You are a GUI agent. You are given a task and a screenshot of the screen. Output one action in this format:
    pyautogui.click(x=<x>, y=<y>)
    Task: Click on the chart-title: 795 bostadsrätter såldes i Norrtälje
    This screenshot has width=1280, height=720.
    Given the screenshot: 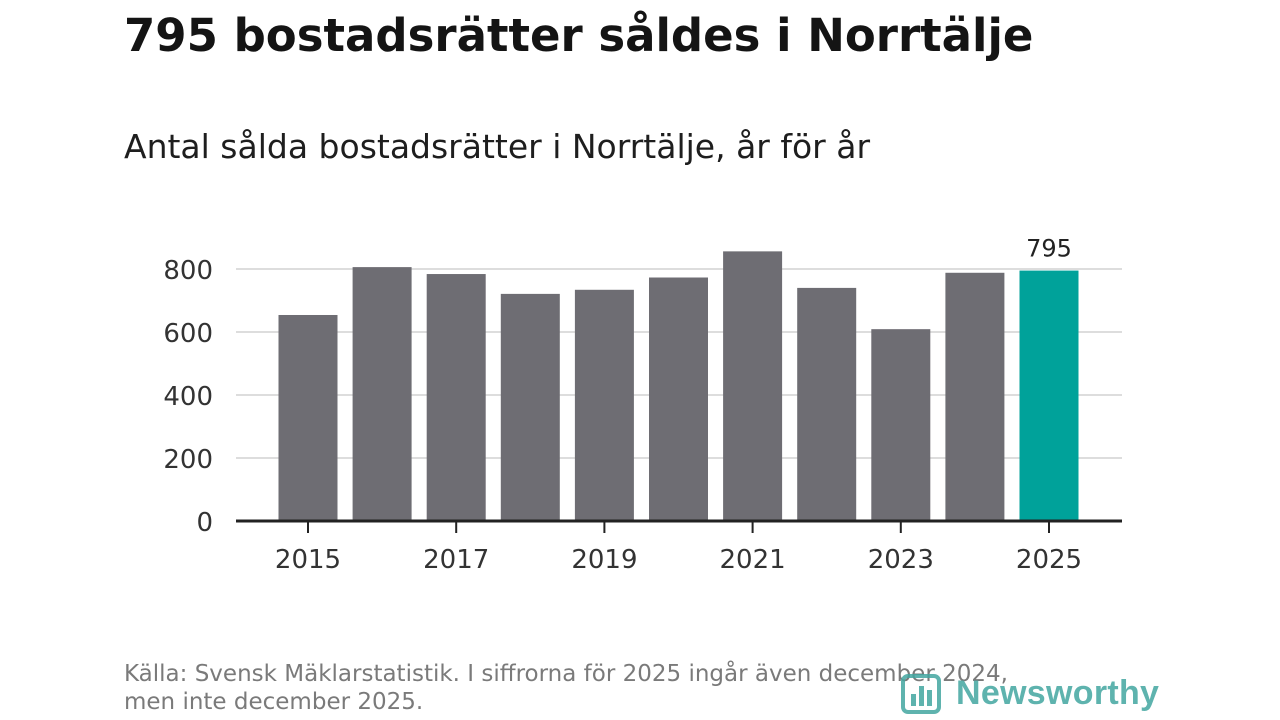 What is the action you would take?
    pyautogui.click(x=579, y=35)
    